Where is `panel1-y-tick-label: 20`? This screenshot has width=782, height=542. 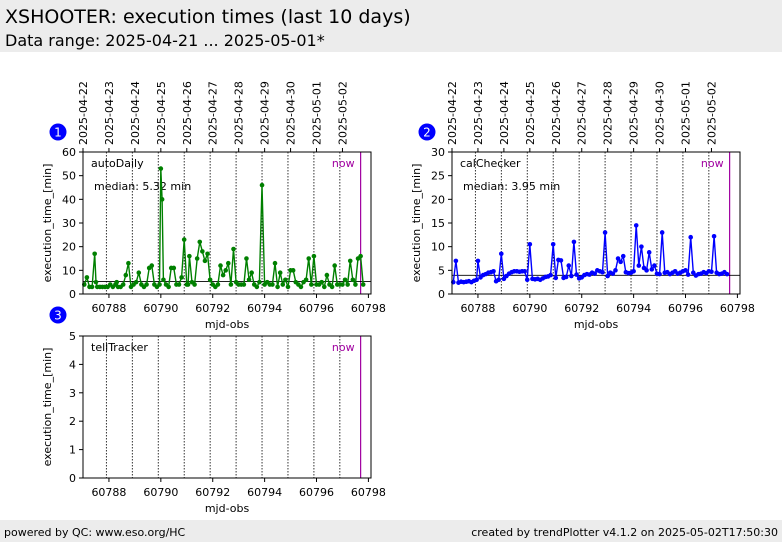
panel1-y-tick-label: 20 is located at coordinates (69, 247).